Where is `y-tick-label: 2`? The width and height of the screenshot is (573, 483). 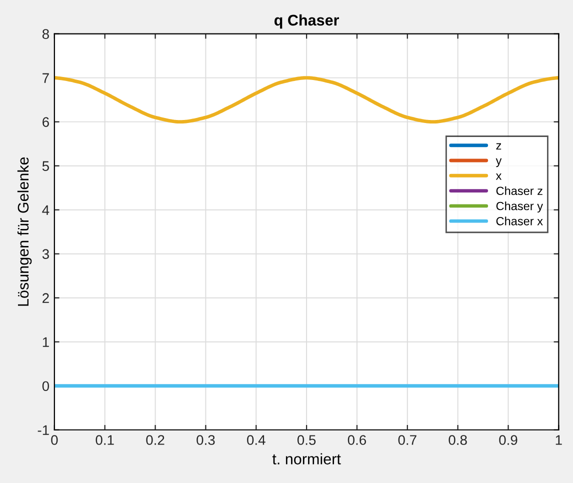
y-tick-label: 2 is located at coordinates (45, 298).